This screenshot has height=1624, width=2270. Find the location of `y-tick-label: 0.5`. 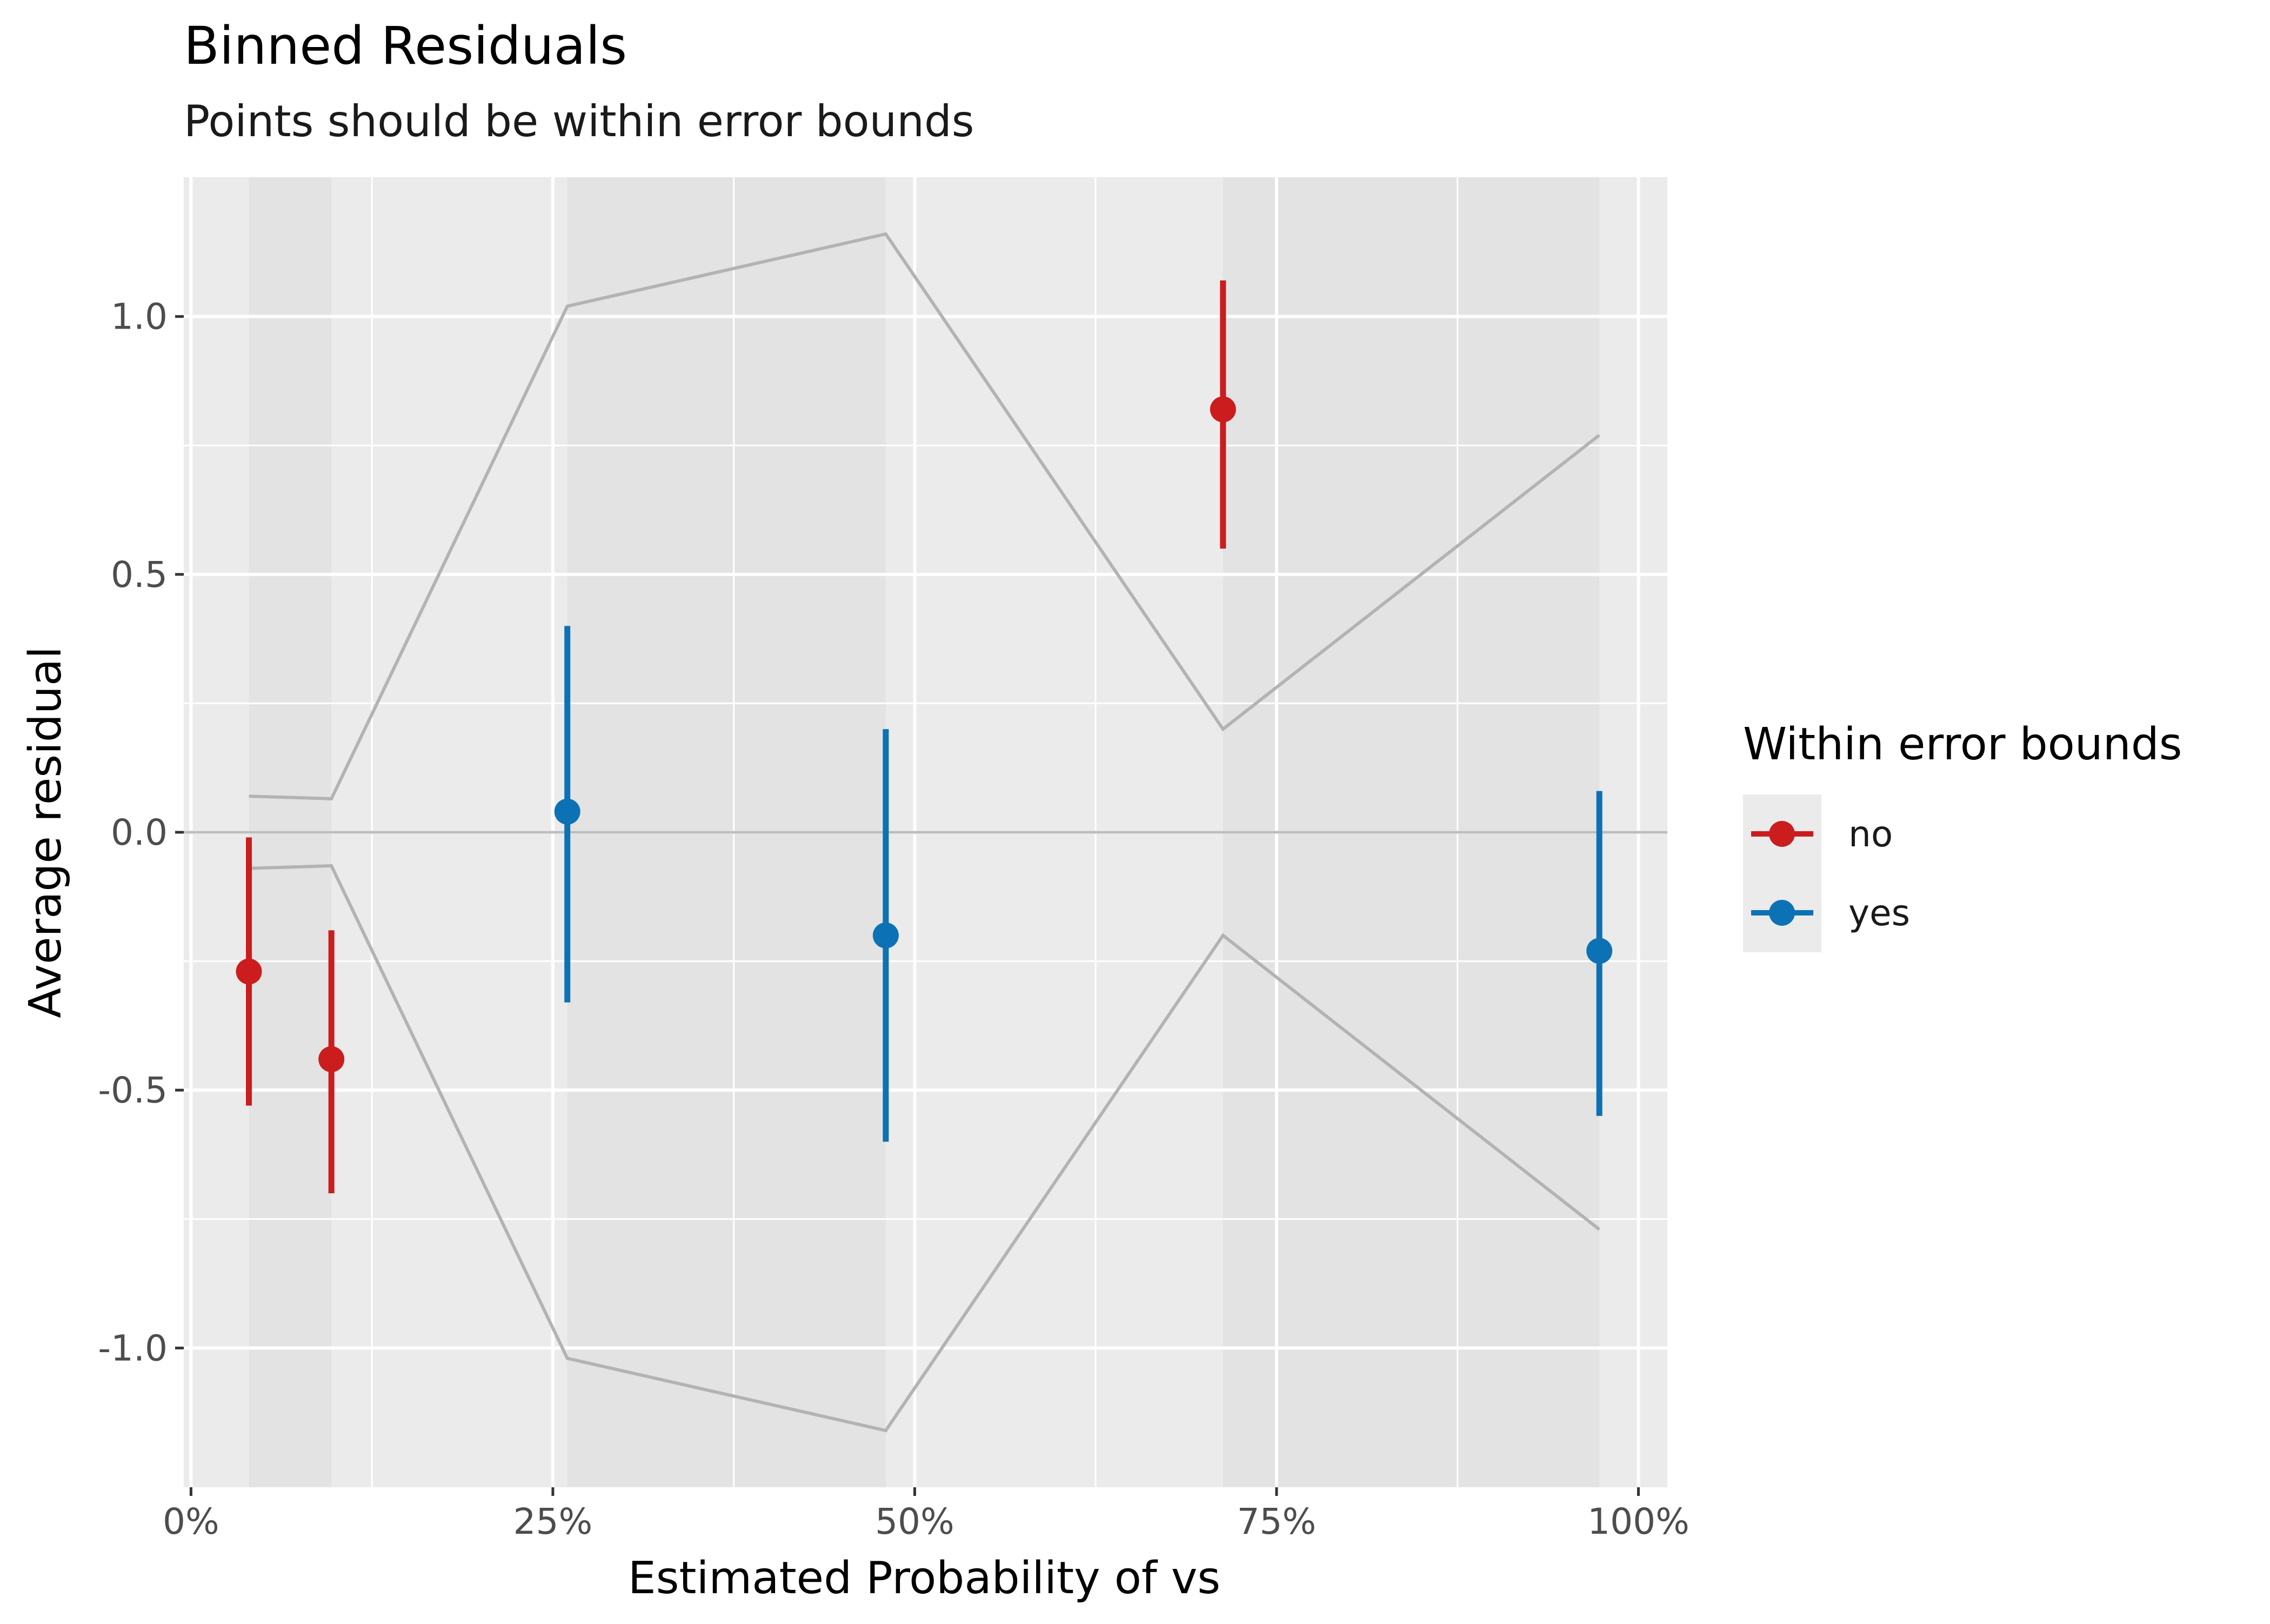

y-tick-label: 0.5 is located at coordinates (139, 575).